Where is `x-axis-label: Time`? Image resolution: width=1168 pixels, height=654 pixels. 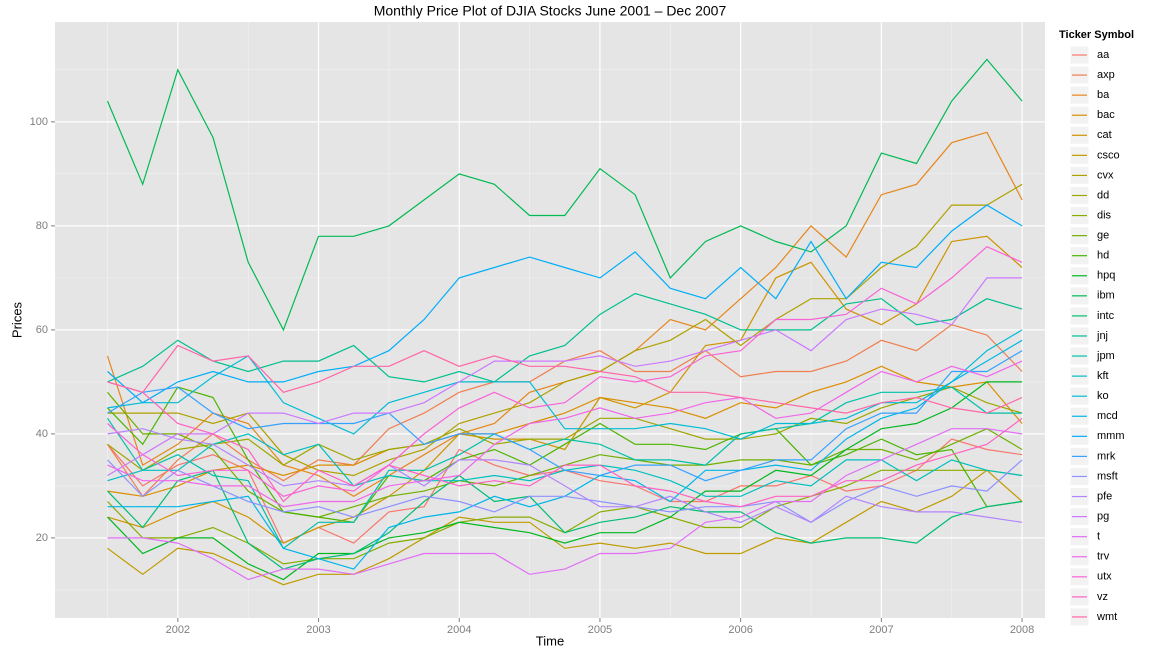 x-axis-label: Time is located at coordinates (550, 640).